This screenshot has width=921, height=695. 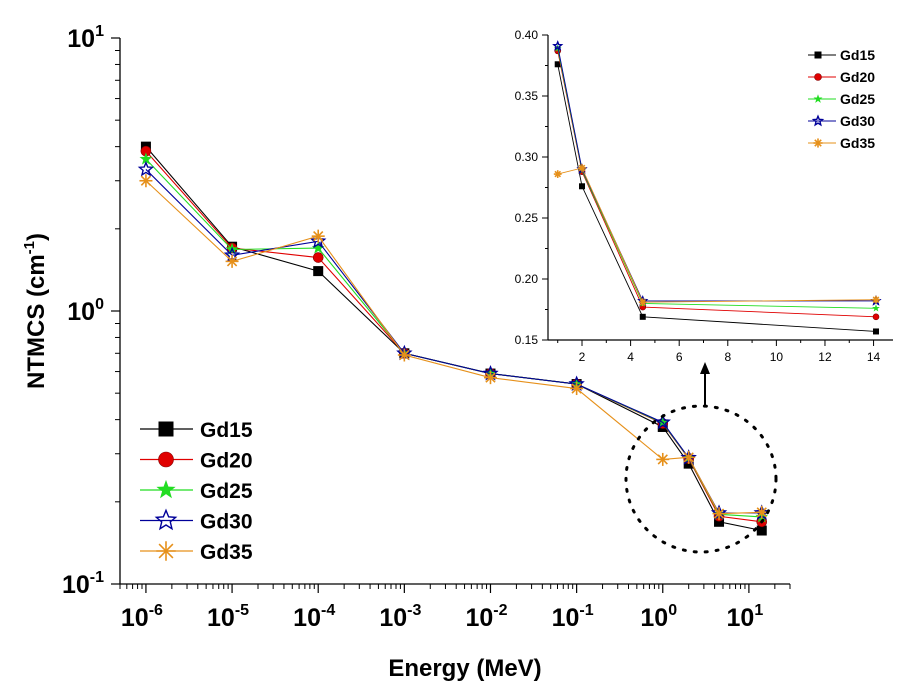 What do you see at coordinates (857, 55) in the screenshot?
I see `inset-legend-label-gd15: Gd15` at bounding box center [857, 55].